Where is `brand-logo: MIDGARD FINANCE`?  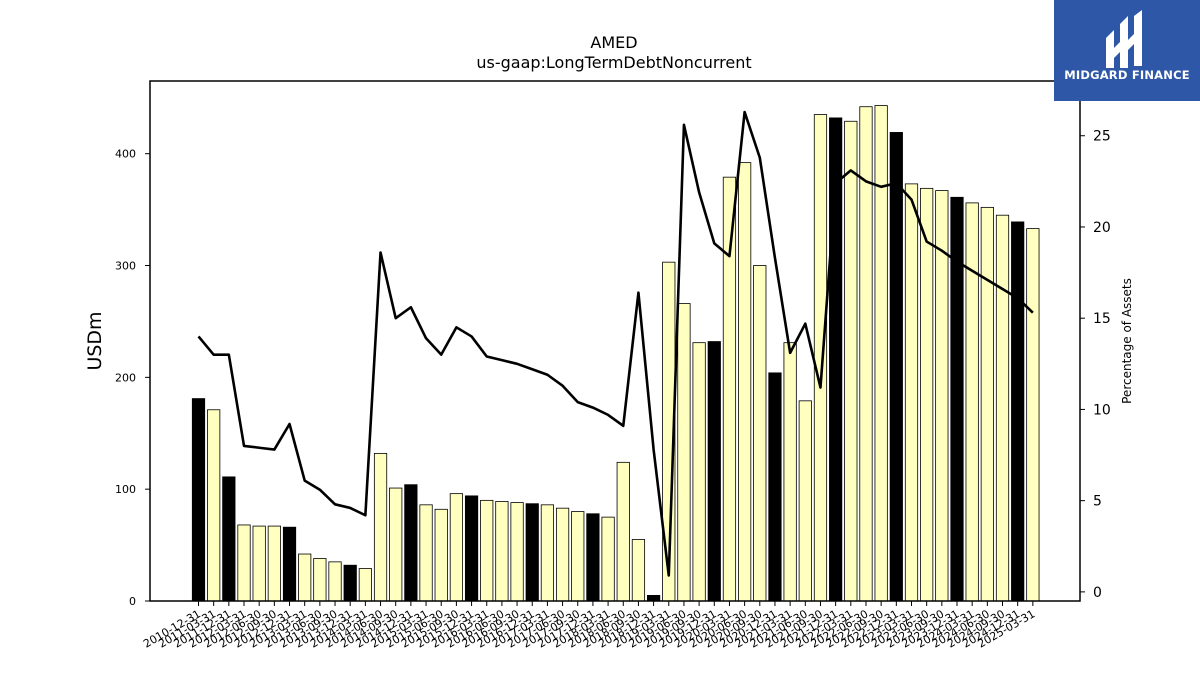
brand-logo: MIDGARD FINANCE is located at coordinates (1127, 50).